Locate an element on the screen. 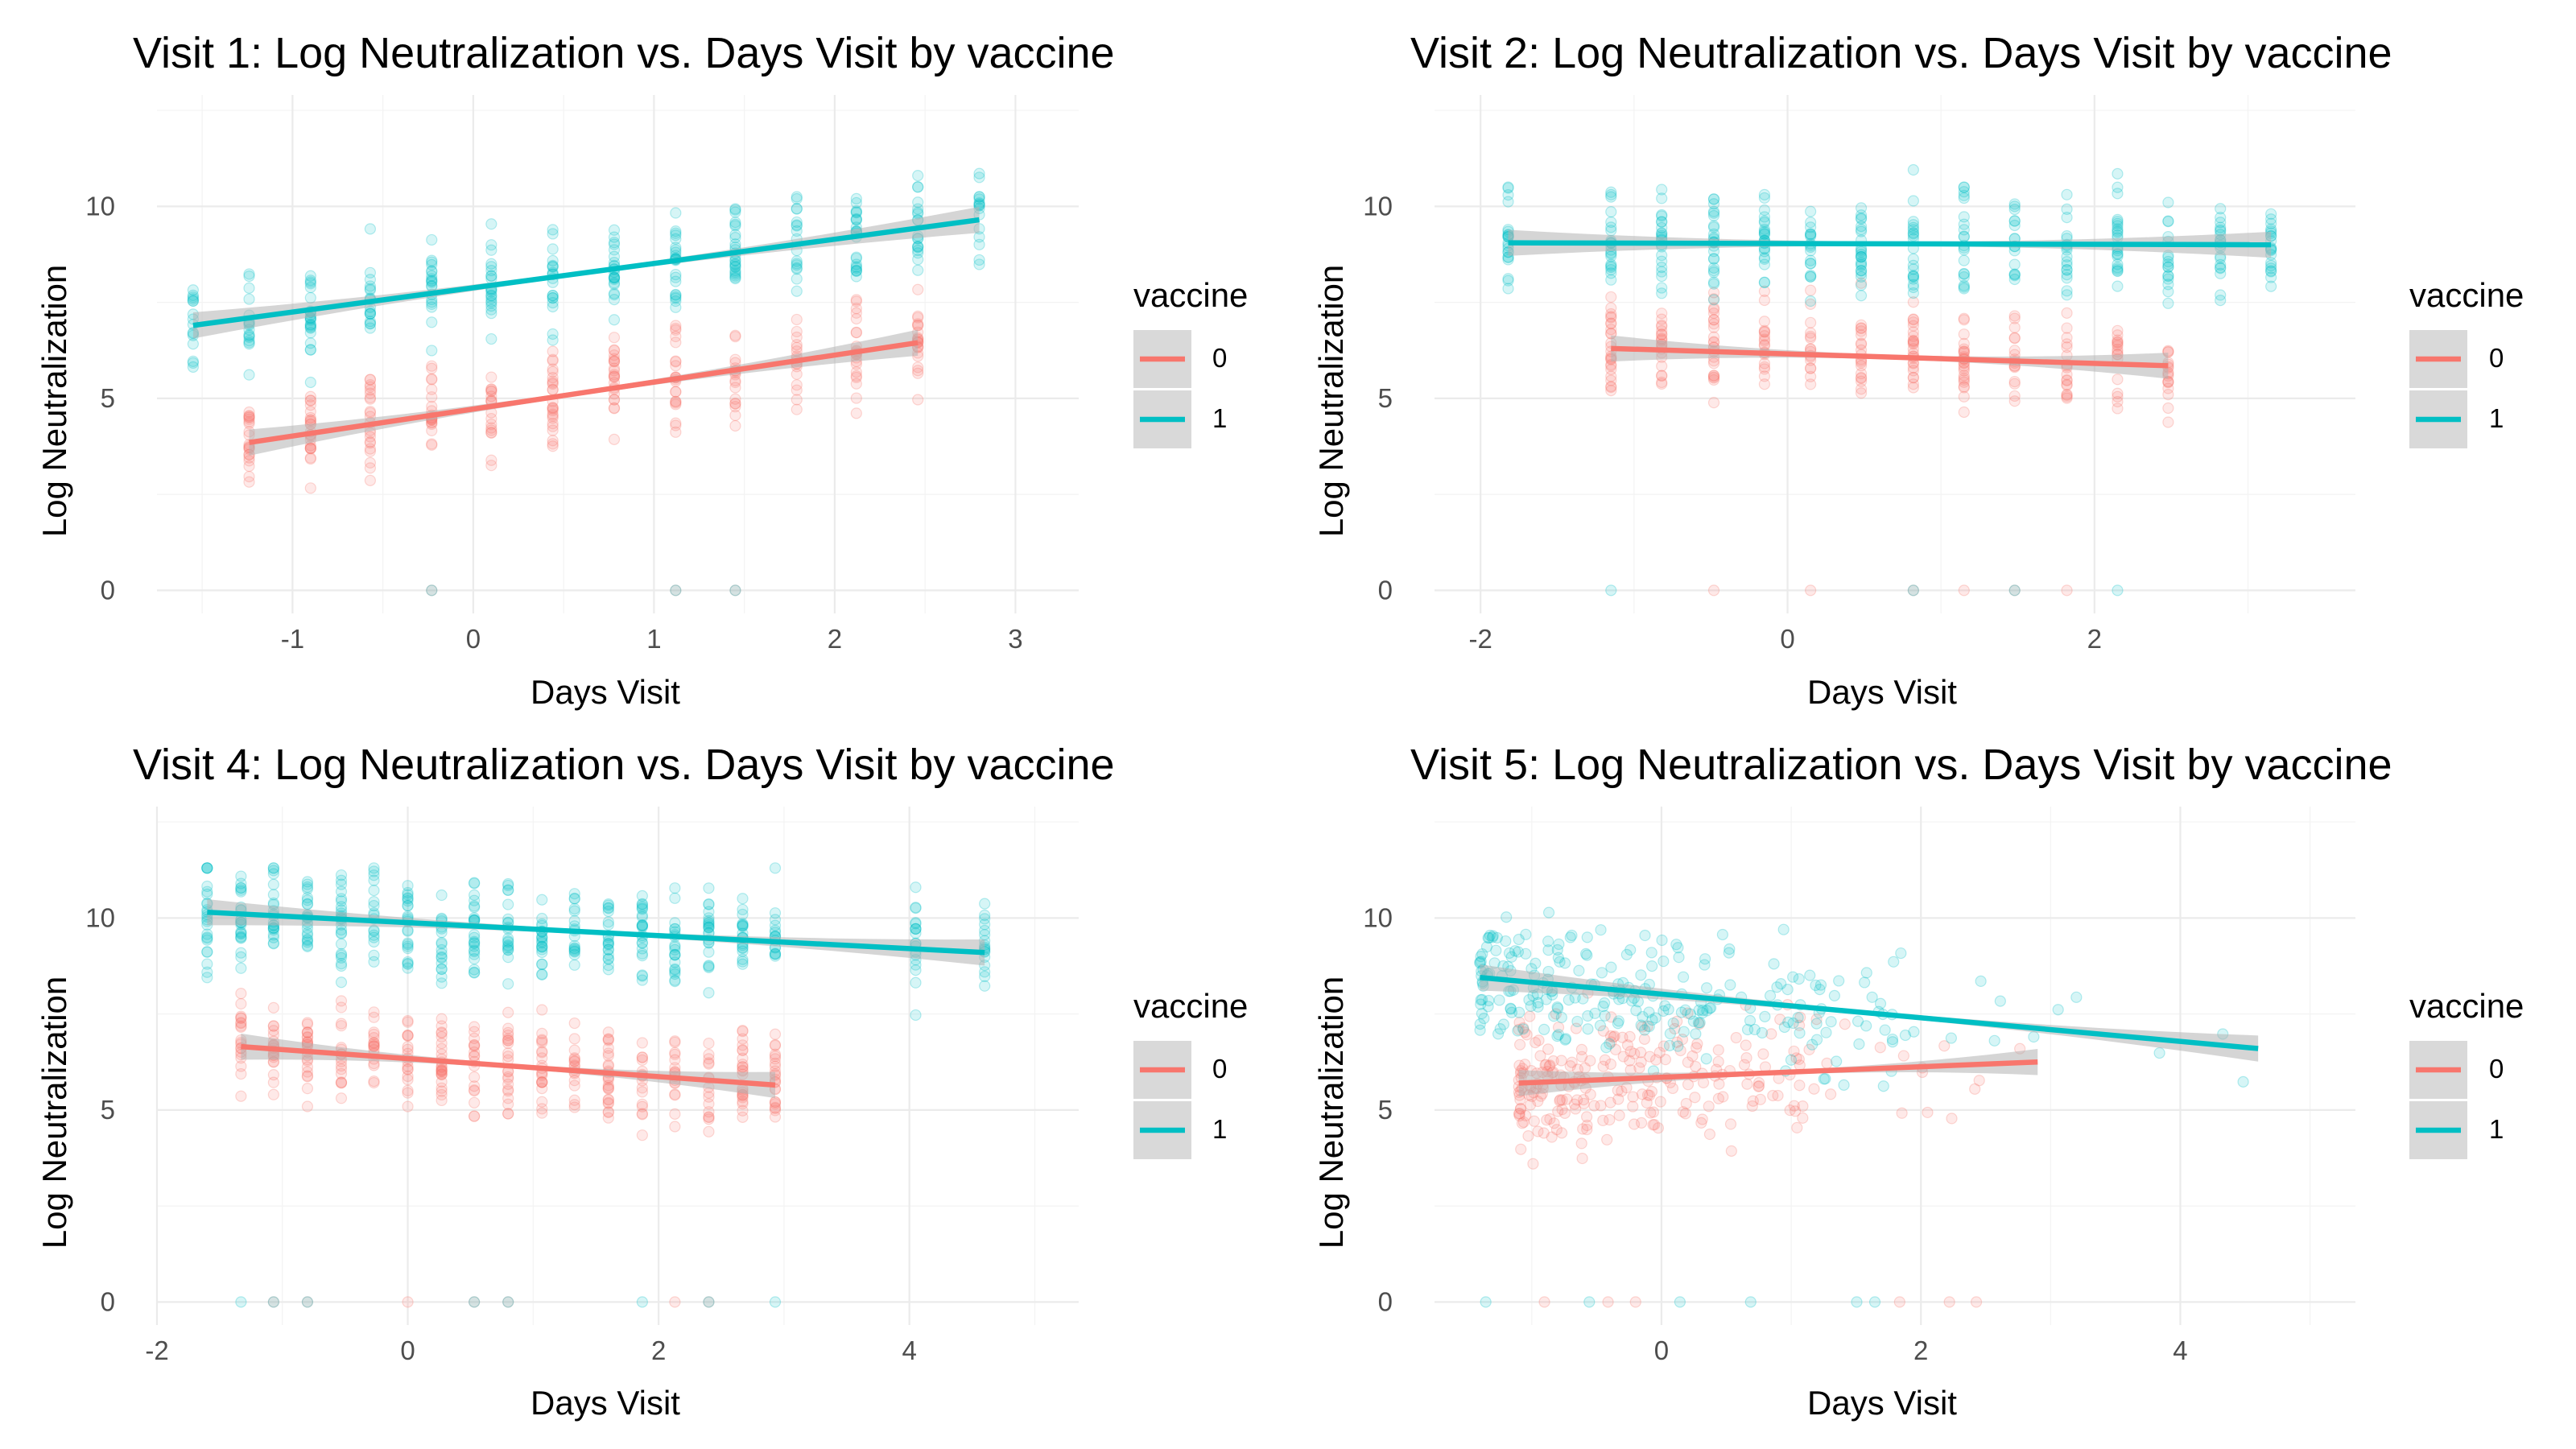 This screenshot has width=2576, height=1449. legend is located at coordinates (2438, 389).